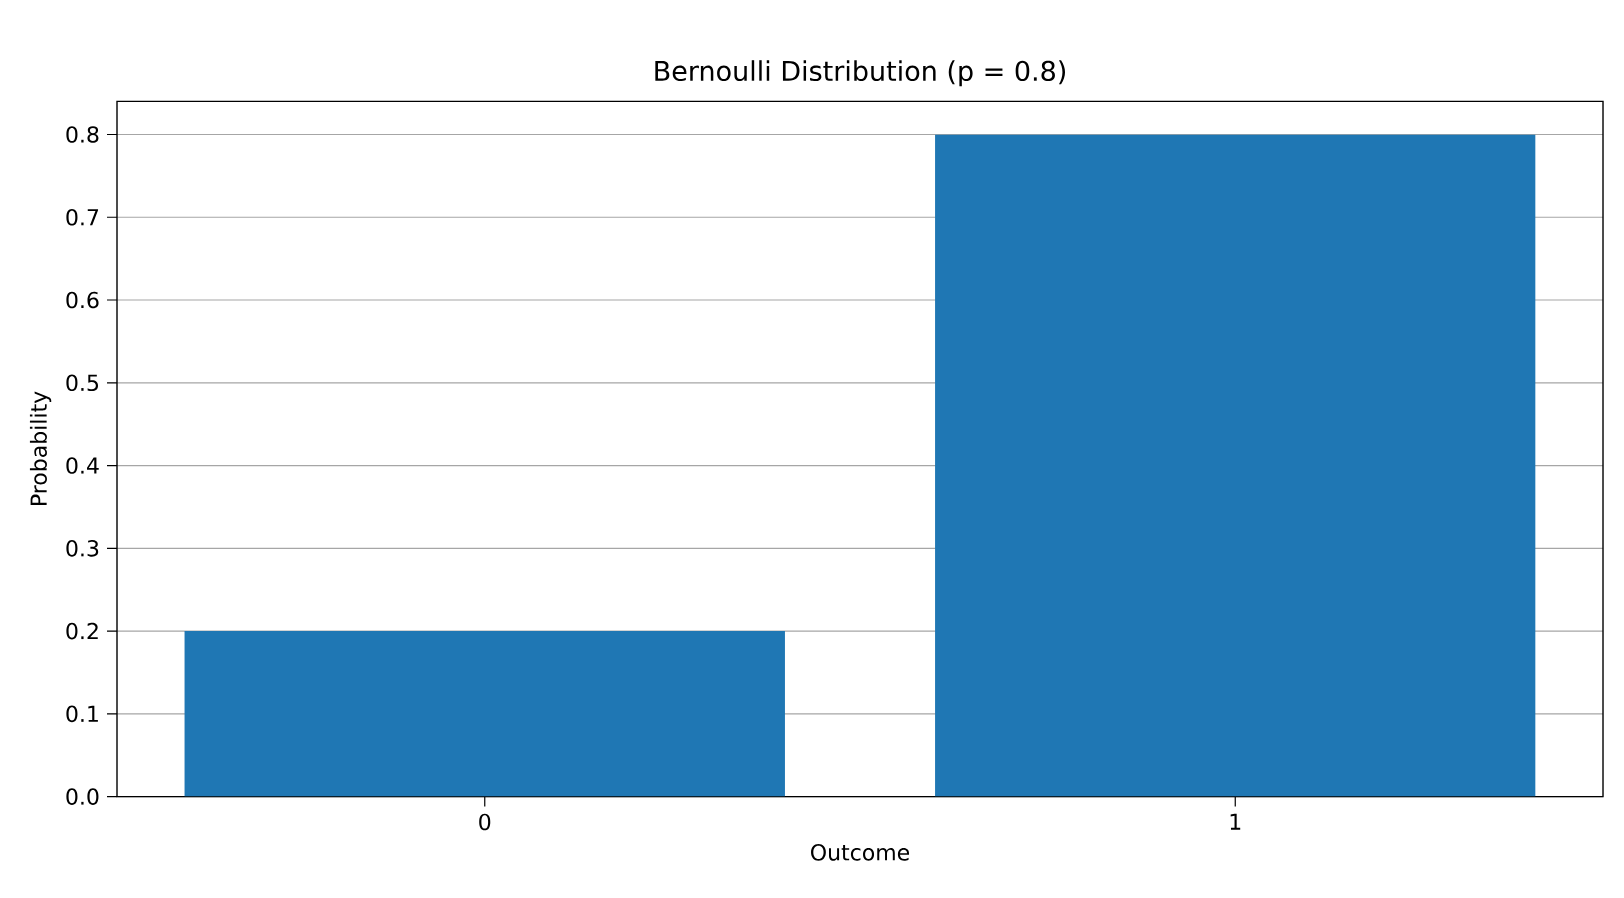 This screenshot has width=1624, height=898. I want to click on chart-title: Bernoulli Distribution (p = 0.8), so click(860, 73).